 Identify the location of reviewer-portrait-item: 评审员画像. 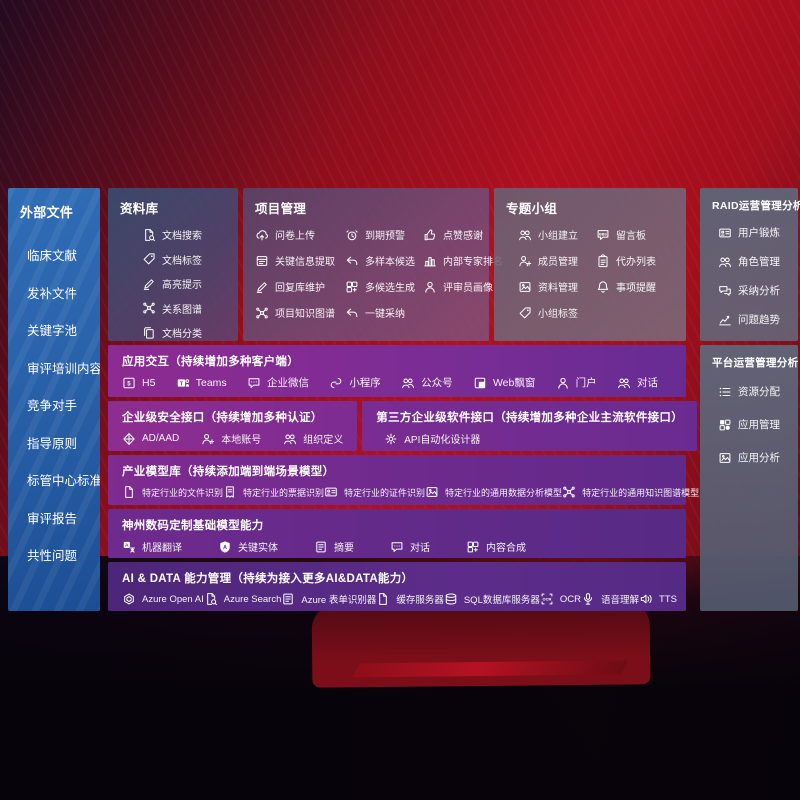
(463, 286).